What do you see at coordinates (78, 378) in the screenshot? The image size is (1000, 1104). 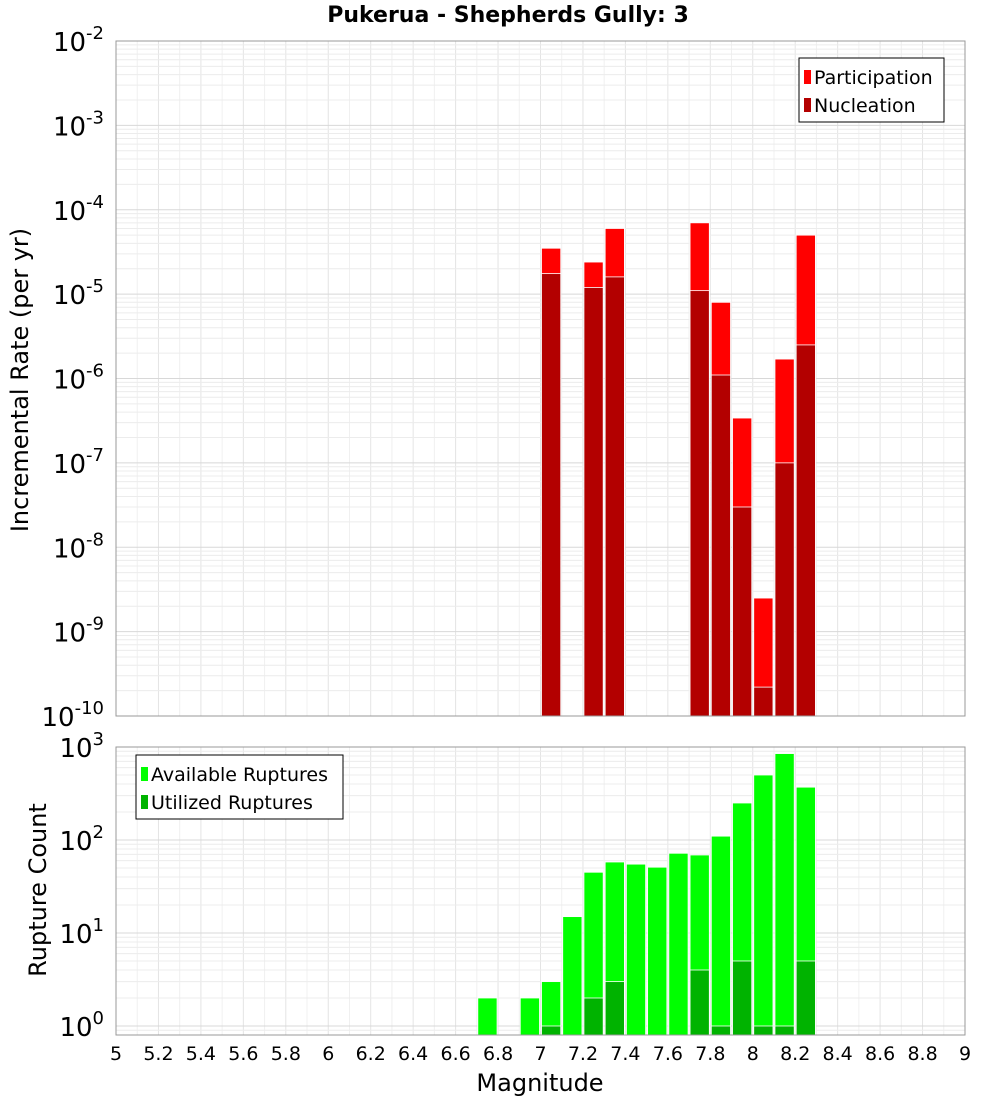 I see `top-y-tick-label: 10⁻⁶` at bounding box center [78, 378].